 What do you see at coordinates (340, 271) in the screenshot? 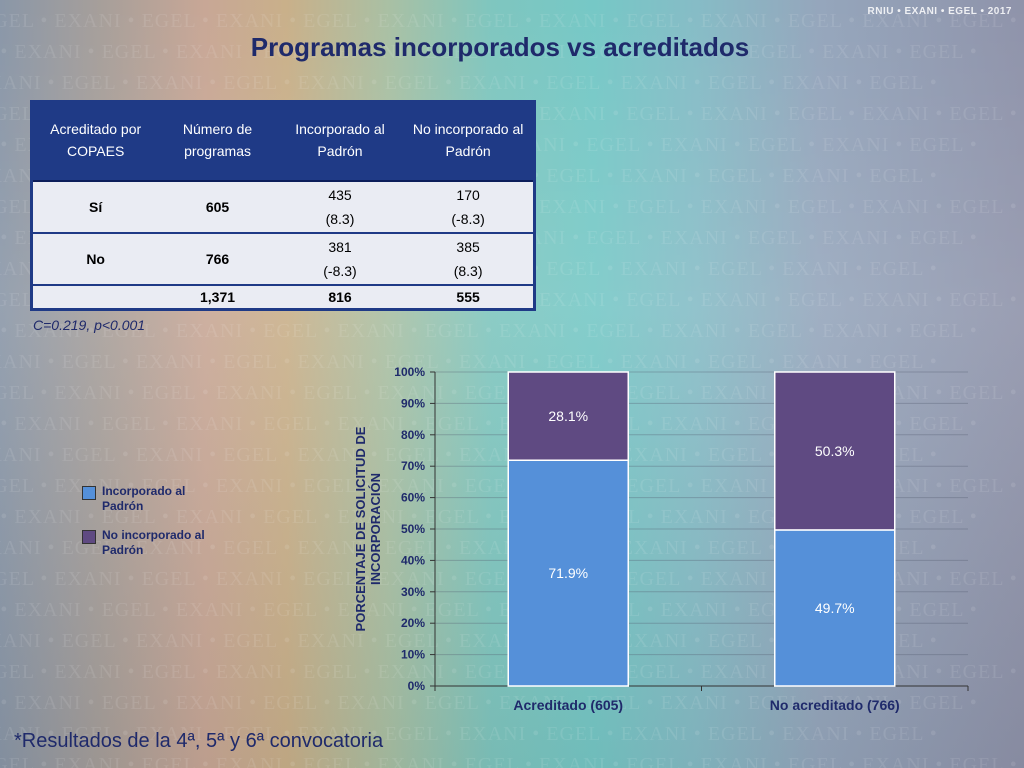
I see `incorporated-residual: (-8.3)` at bounding box center [340, 271].